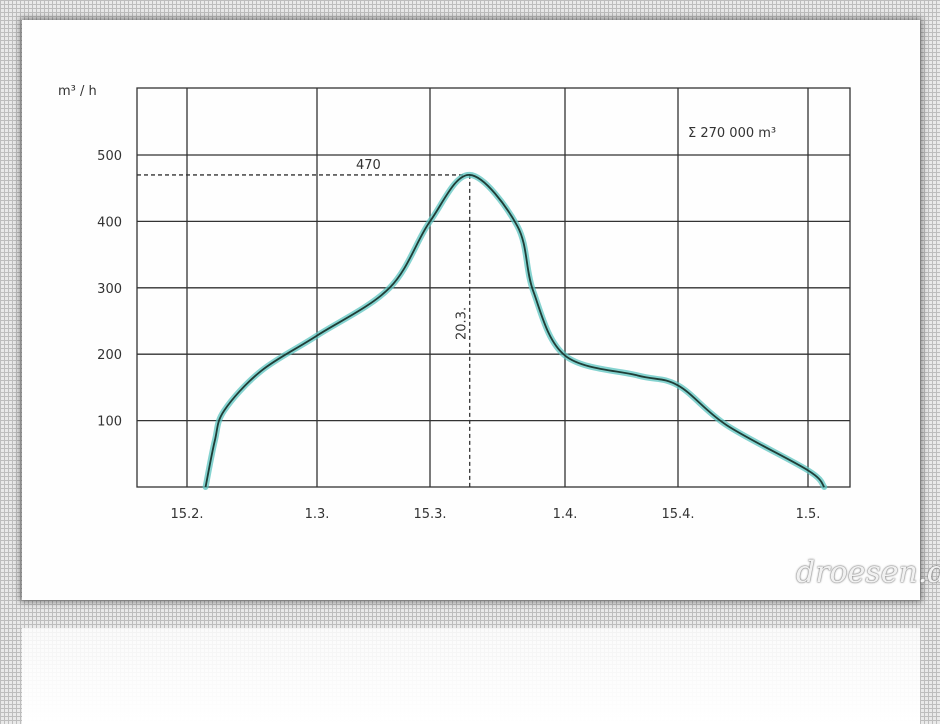  What do you see at coordinates (677, 514) in the screenshot?
I see `x-tick-label: 15.4.` at bounding box center [677, 514].